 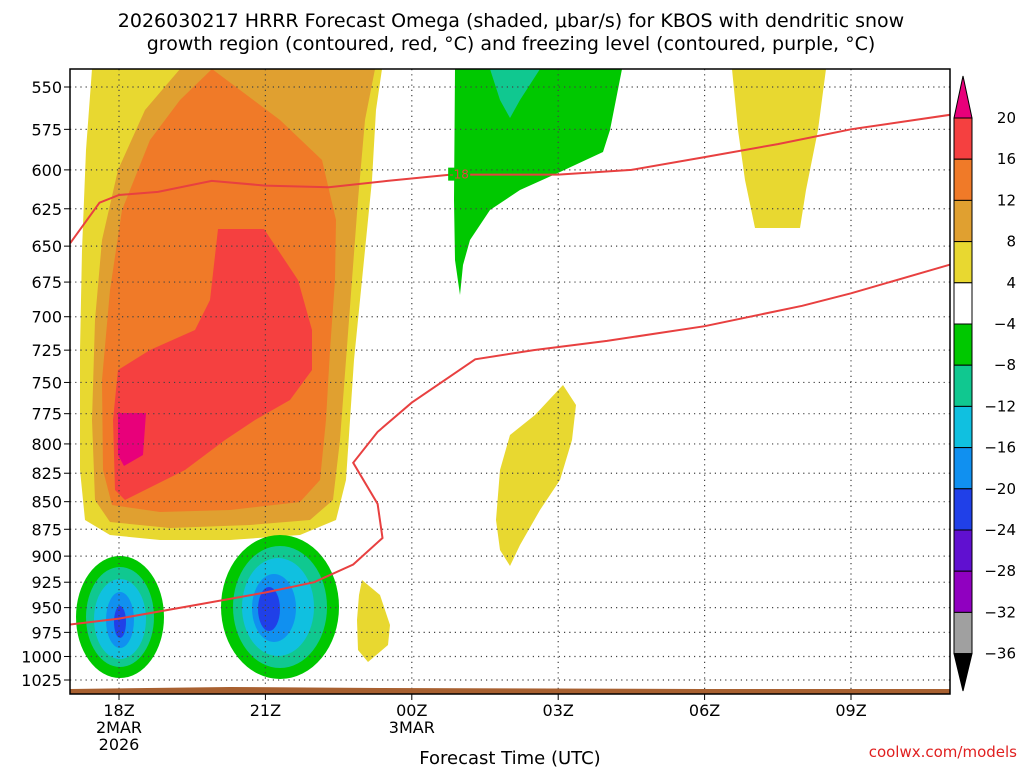 I want to click on y-tick-label: 700, so click(x=46, y=317).